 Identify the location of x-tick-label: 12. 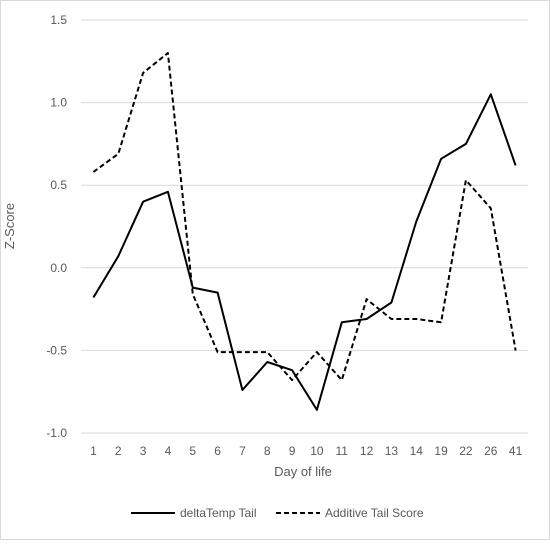
(367, 451).